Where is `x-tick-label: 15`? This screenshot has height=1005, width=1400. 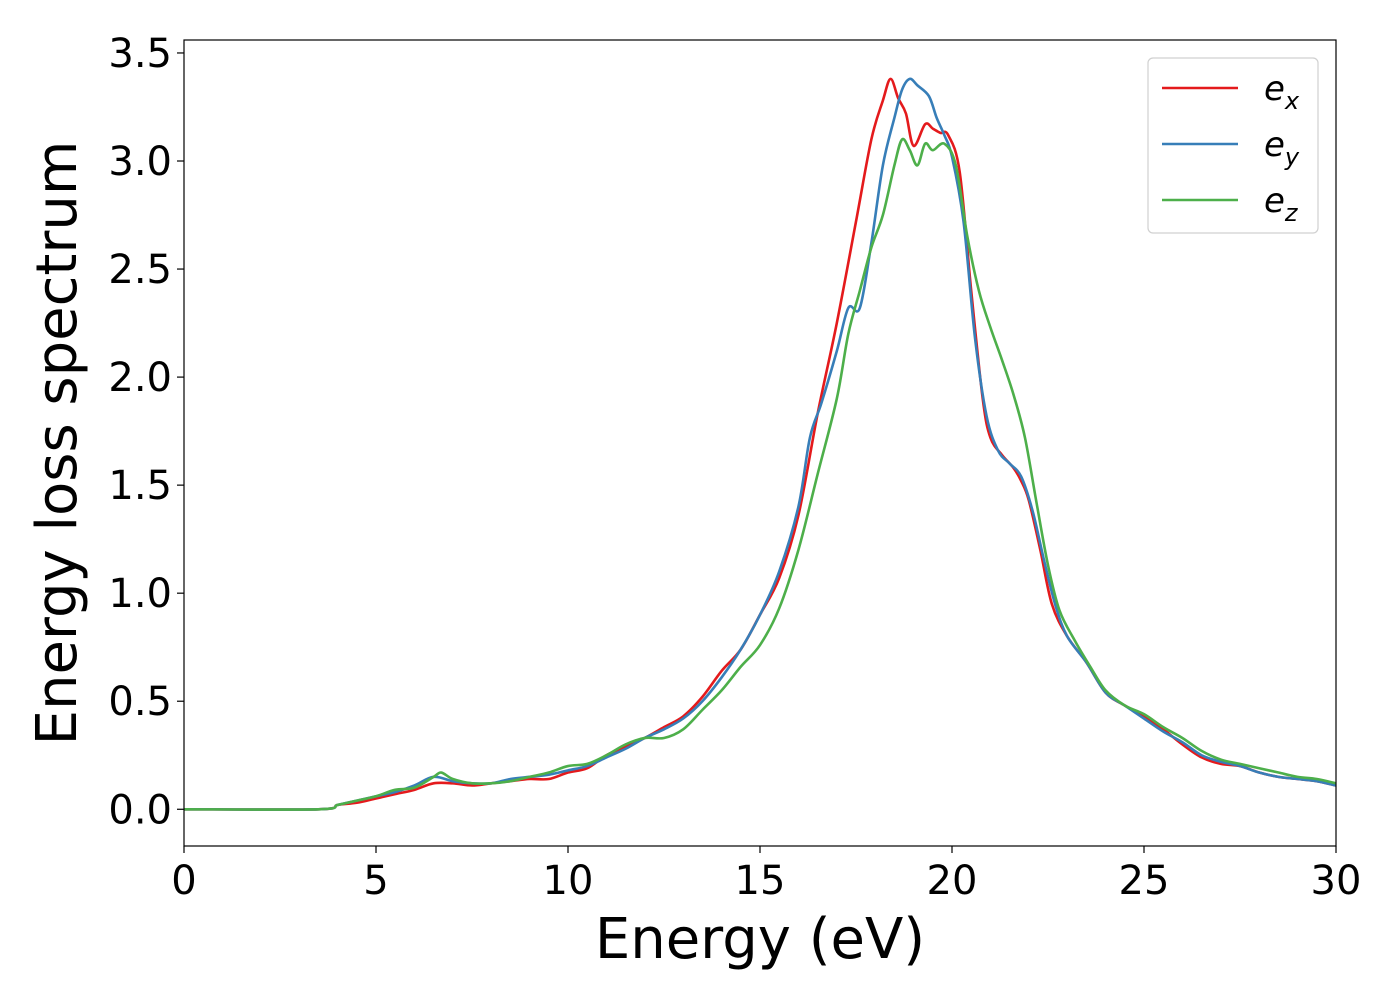 x-tick-label: 15 is located at coordinates (760, 881).